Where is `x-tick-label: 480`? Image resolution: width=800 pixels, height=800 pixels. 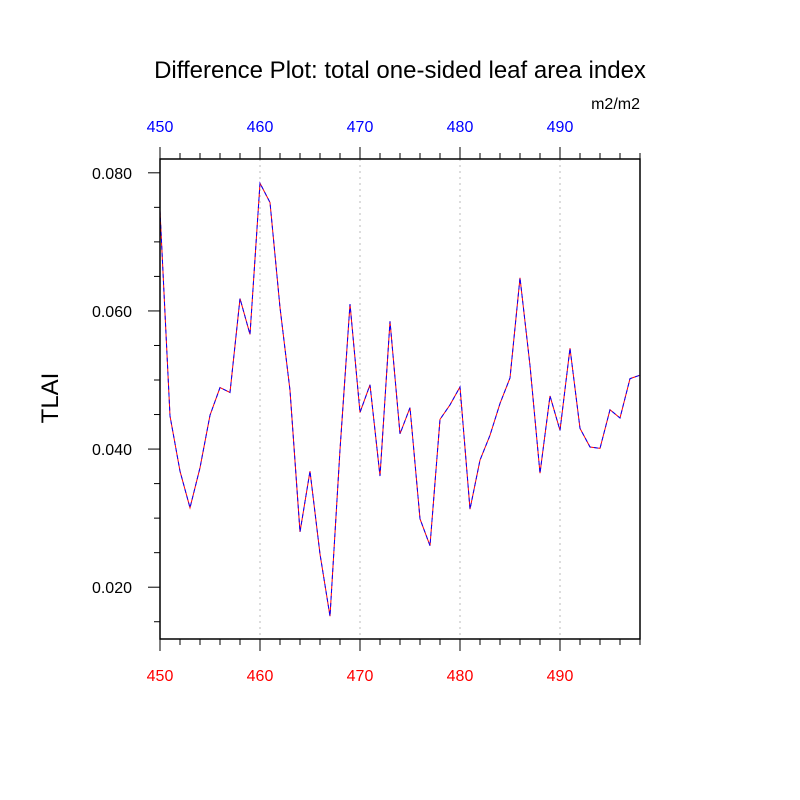
x-tick-label: 480 is located at coordinates (460, 676).